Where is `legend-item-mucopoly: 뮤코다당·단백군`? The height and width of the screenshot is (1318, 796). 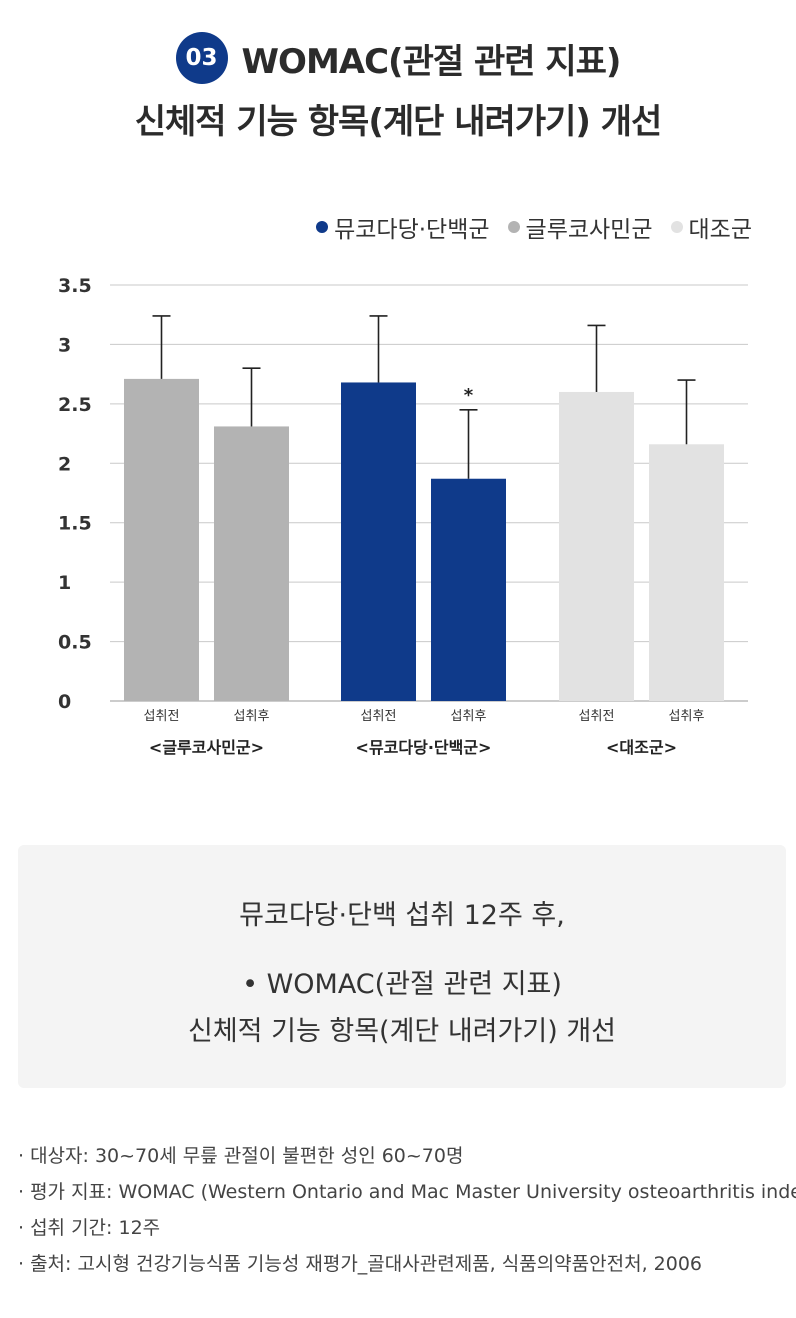 legend-item-mucopoly: 뮤코다당·단백군 is located at coordinates (403, 227).